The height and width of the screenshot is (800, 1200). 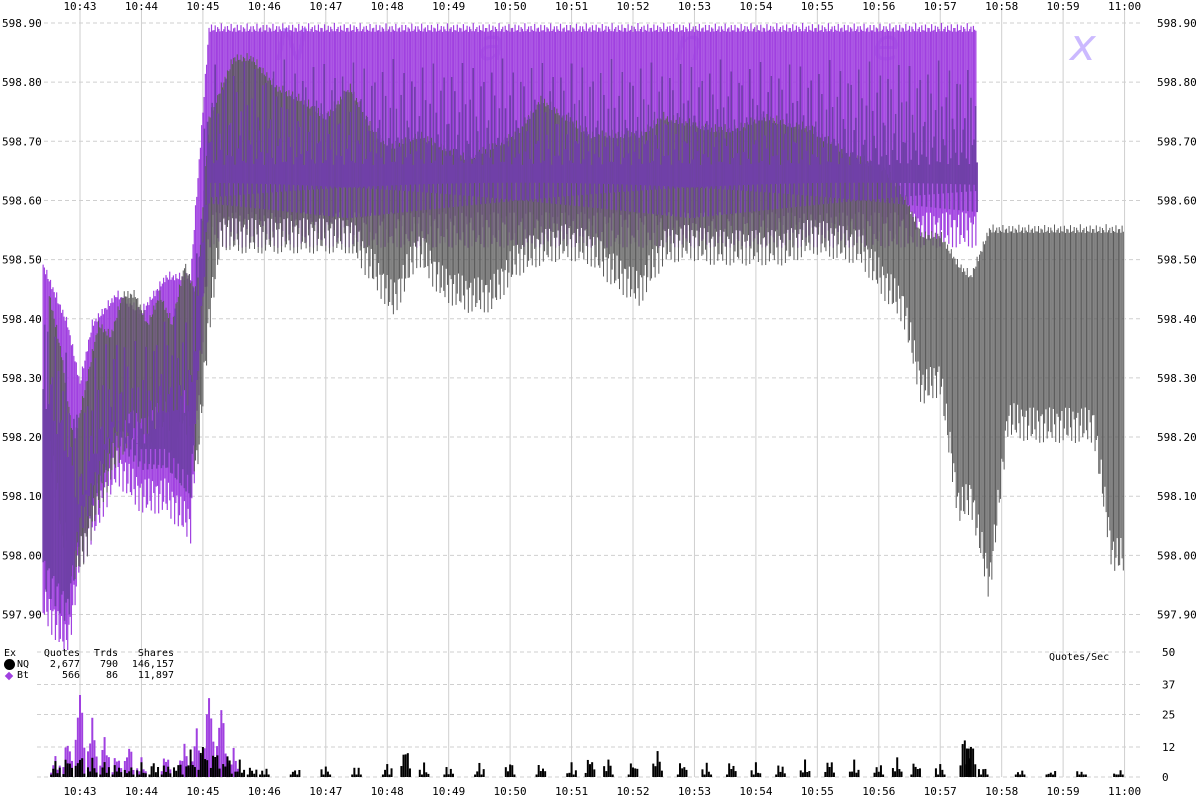 I want to click on time-tick-bottom: 10:48, so click(x=387, y=791).